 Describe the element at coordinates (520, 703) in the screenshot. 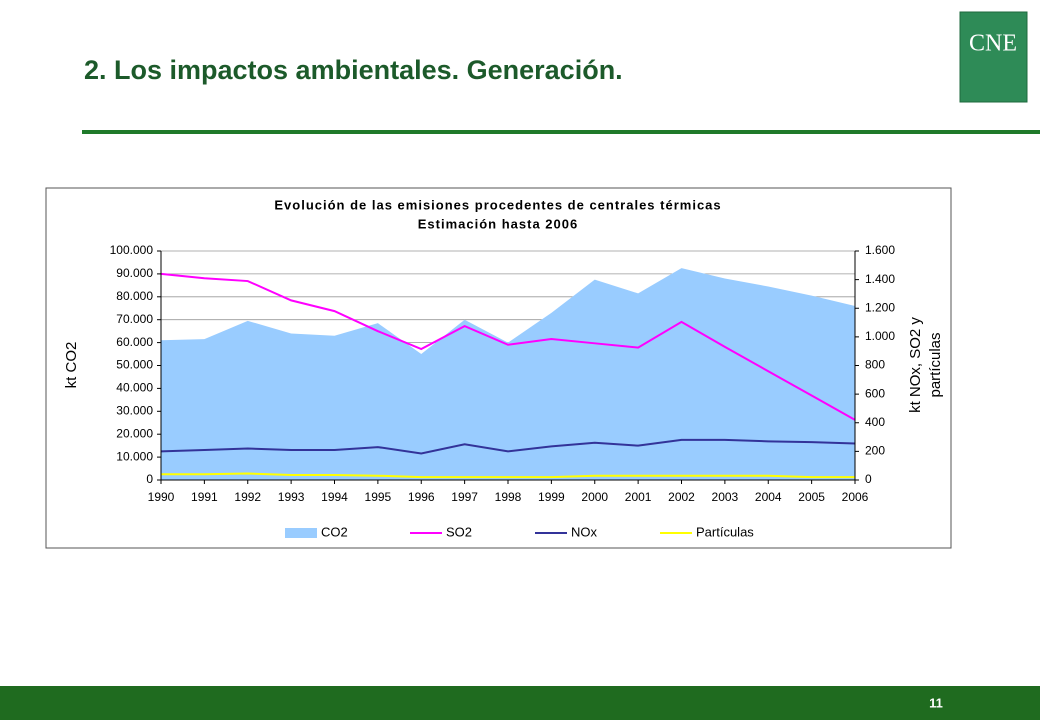

I see `footer-bar` at that location.